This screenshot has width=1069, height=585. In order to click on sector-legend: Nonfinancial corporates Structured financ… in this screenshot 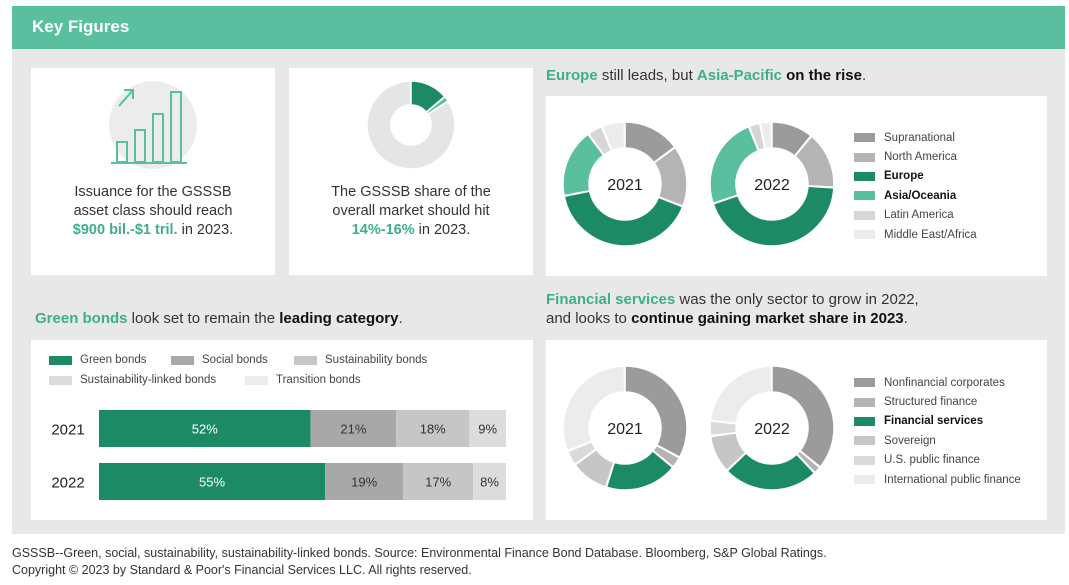, I will do `click(937, 431)`.